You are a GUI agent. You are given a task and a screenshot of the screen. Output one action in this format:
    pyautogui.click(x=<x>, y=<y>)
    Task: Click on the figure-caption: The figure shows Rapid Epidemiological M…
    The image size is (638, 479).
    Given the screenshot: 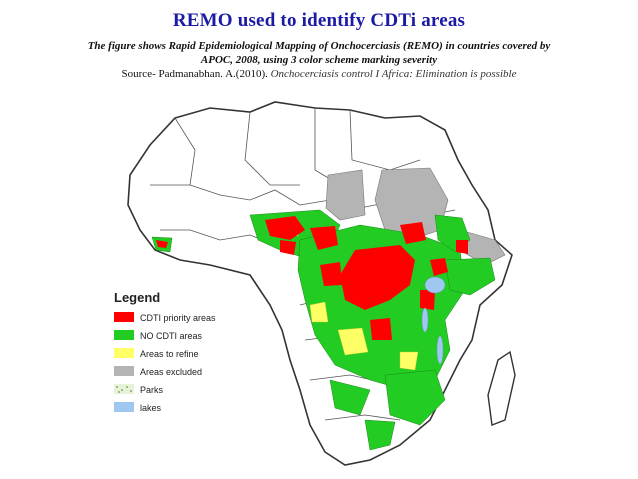 What is the action you would take?
    pyautogui.click(x=319, y=53)
    